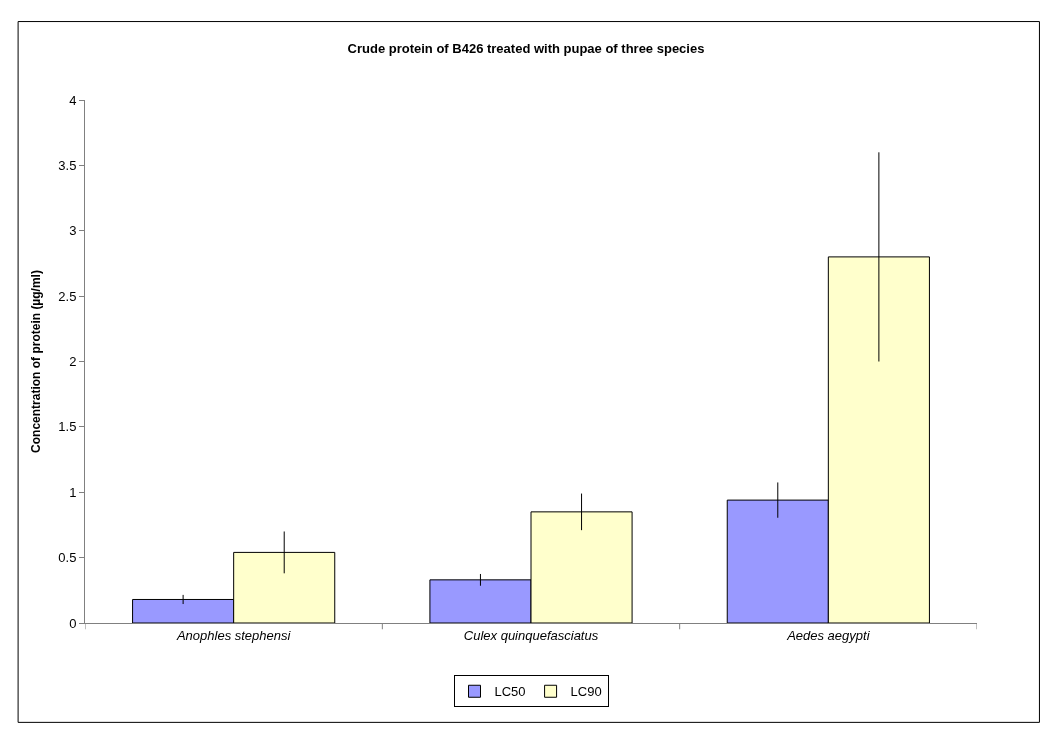  What do you see at coordinates (73, 623) in the screenshot?
I see `y-tick-label: 0` at bounding box center [73, 623].